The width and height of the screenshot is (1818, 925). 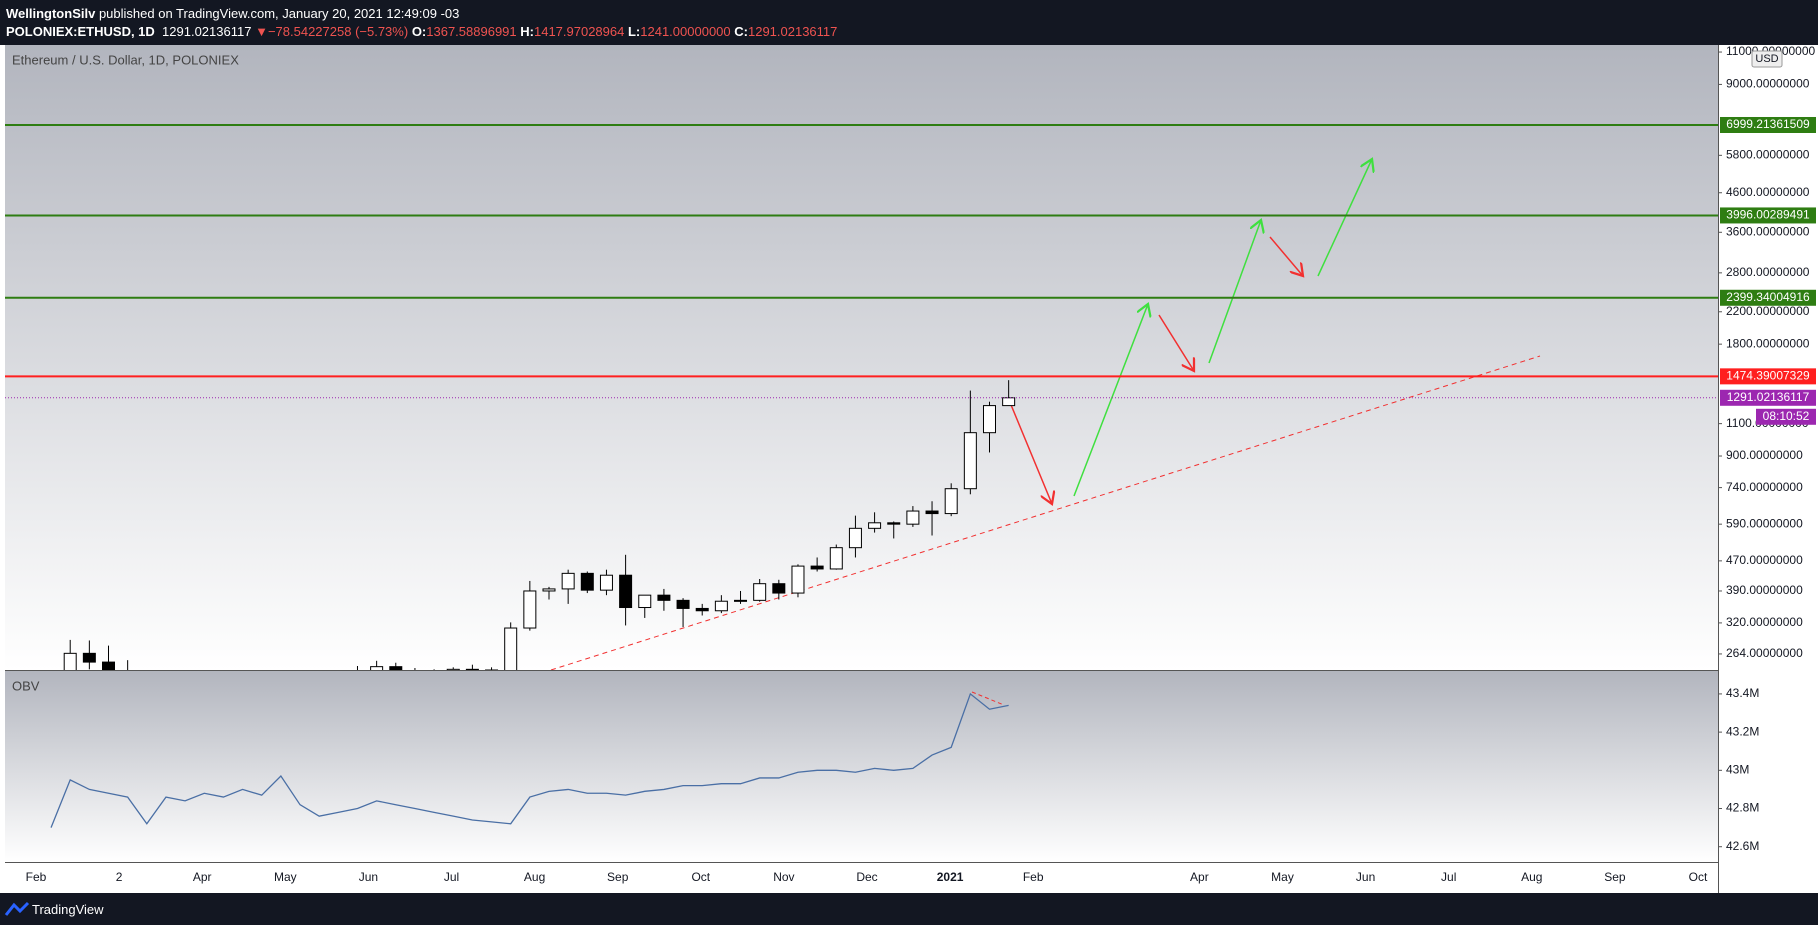 What do you see at coordinates (1768, 397) in the screenshot?
I see `last-price-label: 1291.02136117` at bounding box center [1768, 397].